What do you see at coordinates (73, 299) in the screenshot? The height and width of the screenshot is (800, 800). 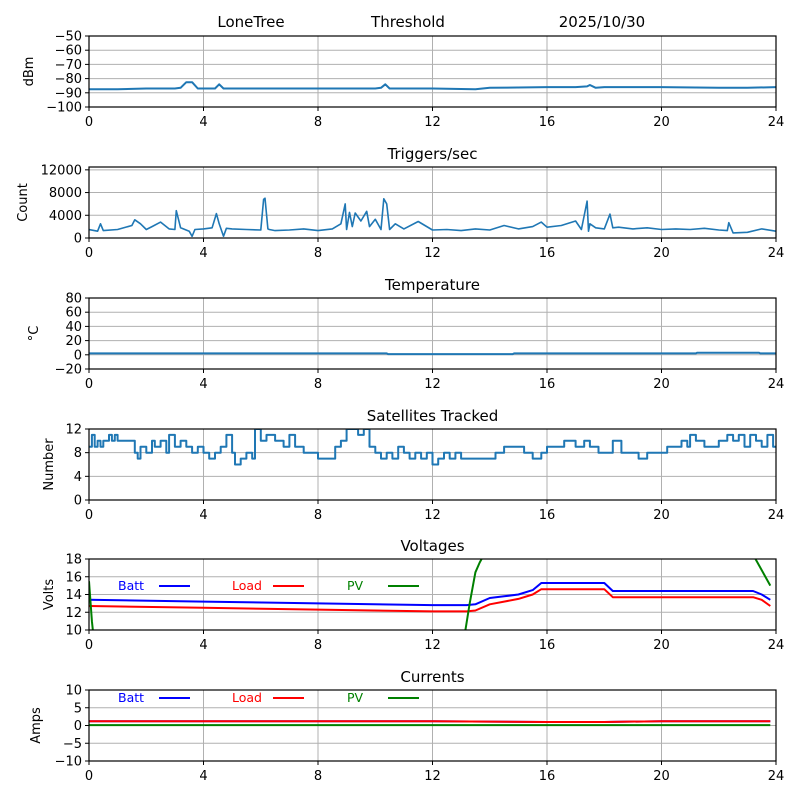 I see `y-tick-label: 80` at bounding box center [73, 299].